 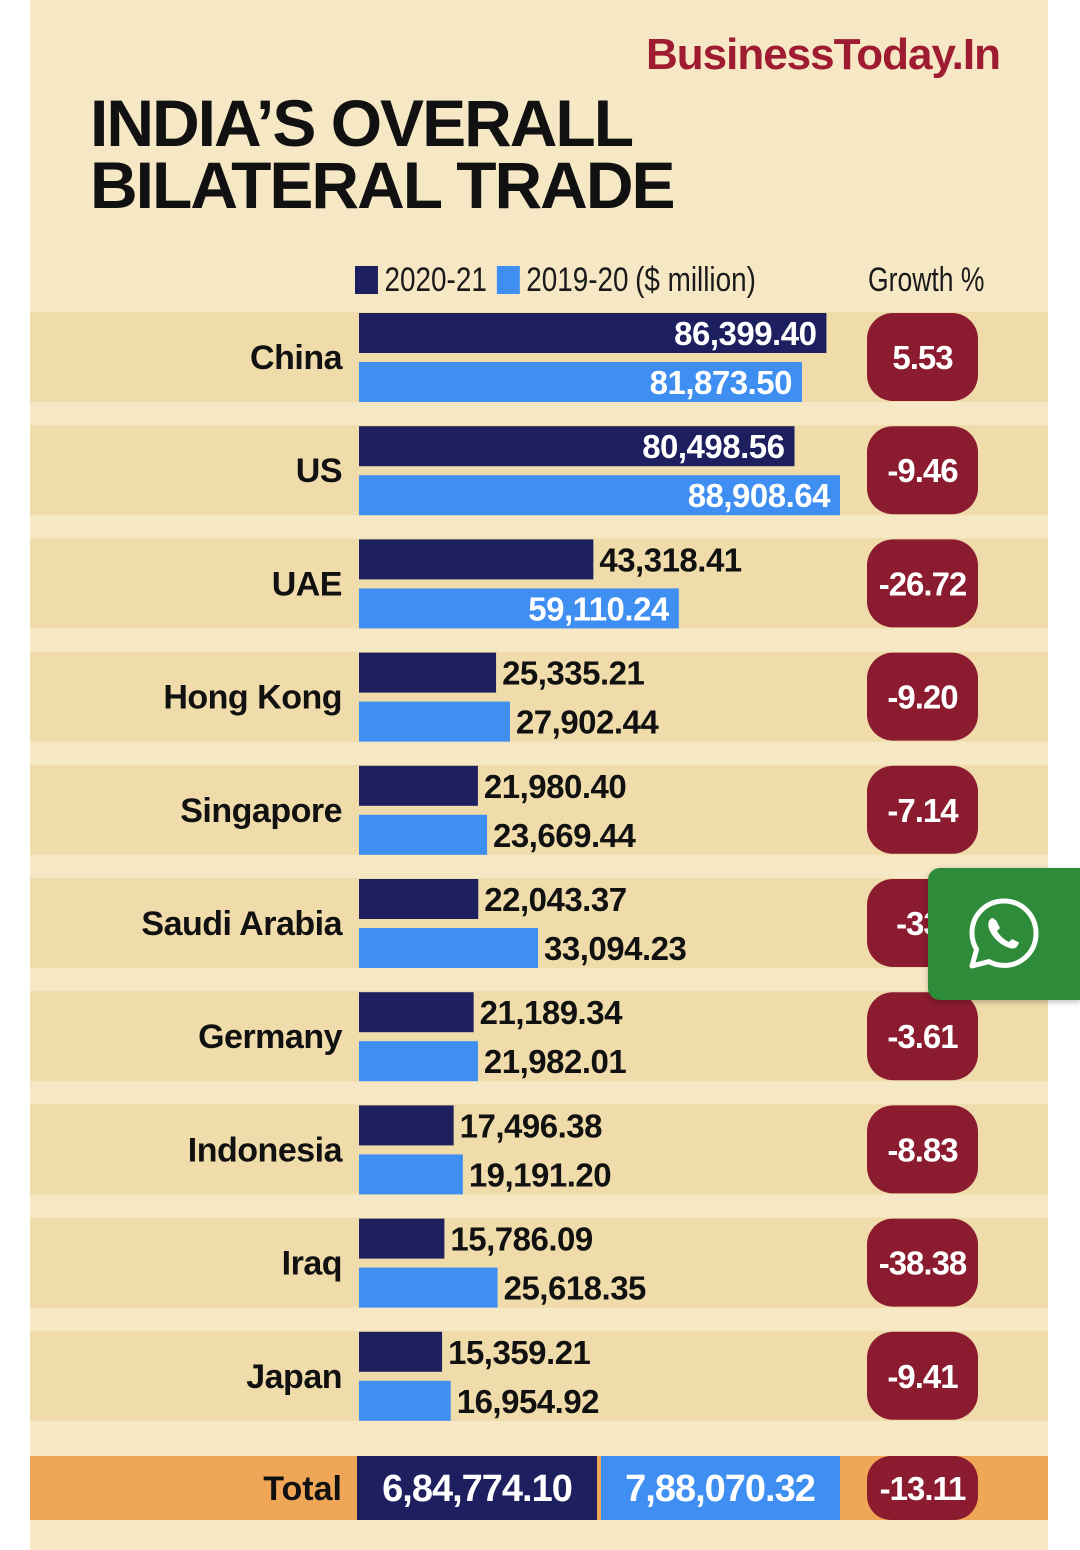 What do you see at coordinates (261, 811) in the screenshot?
I see `category-label: Singapore` at bounding box center [261, 811].